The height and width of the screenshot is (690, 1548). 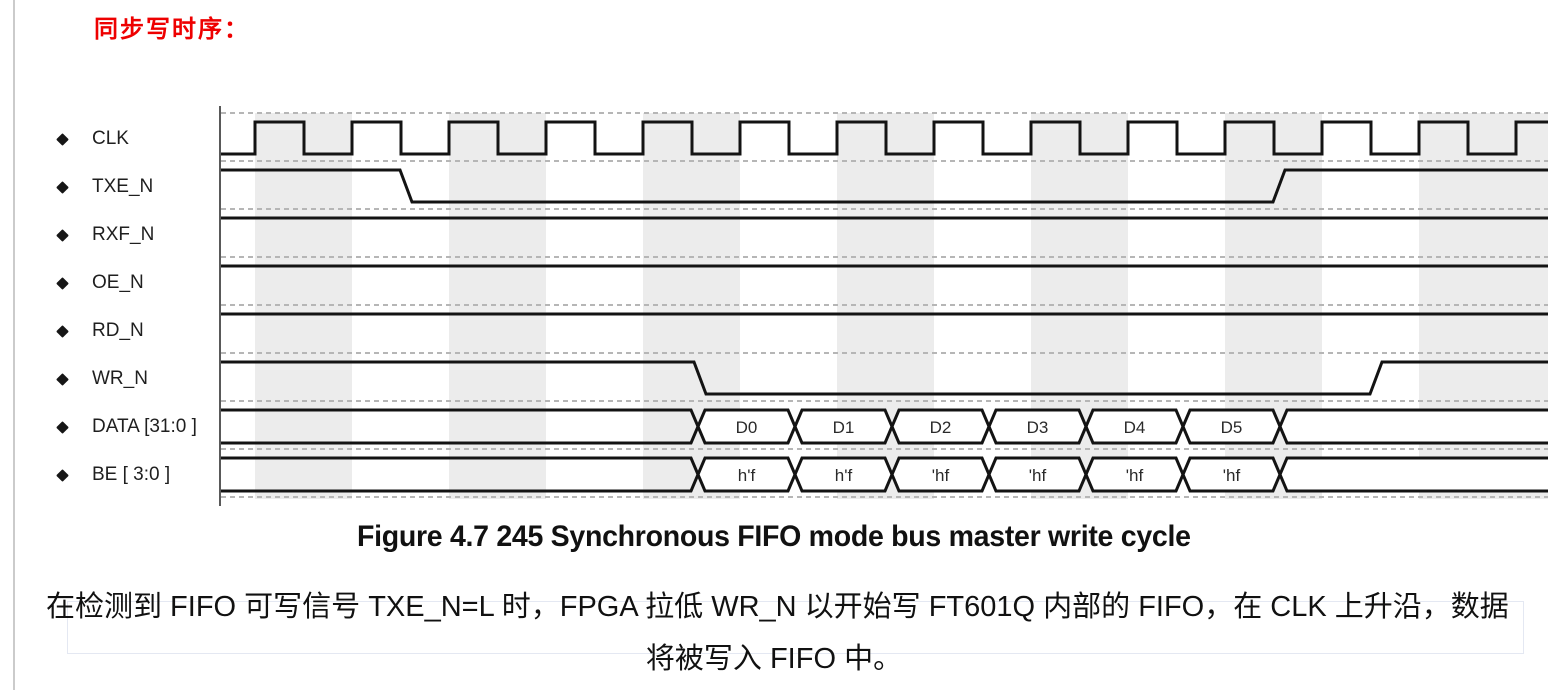 What do you see at coordinates (795, 627) in the screenshot?
I see `paragraph-box` at bounding box center [795, 627].